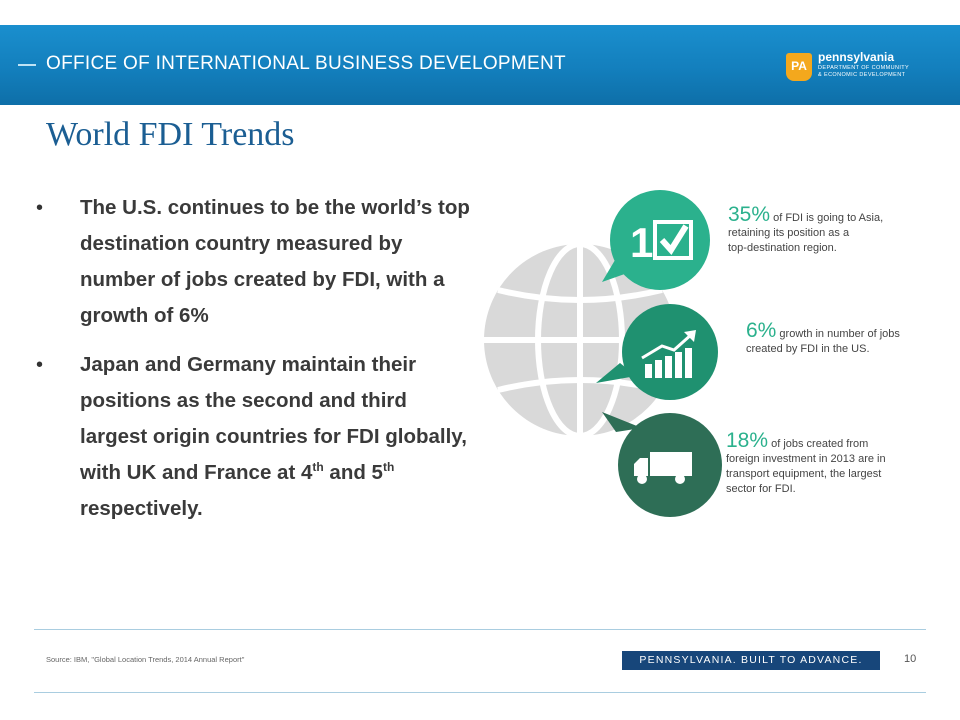  I want to click on svg-text: 1, so click(641, 242).